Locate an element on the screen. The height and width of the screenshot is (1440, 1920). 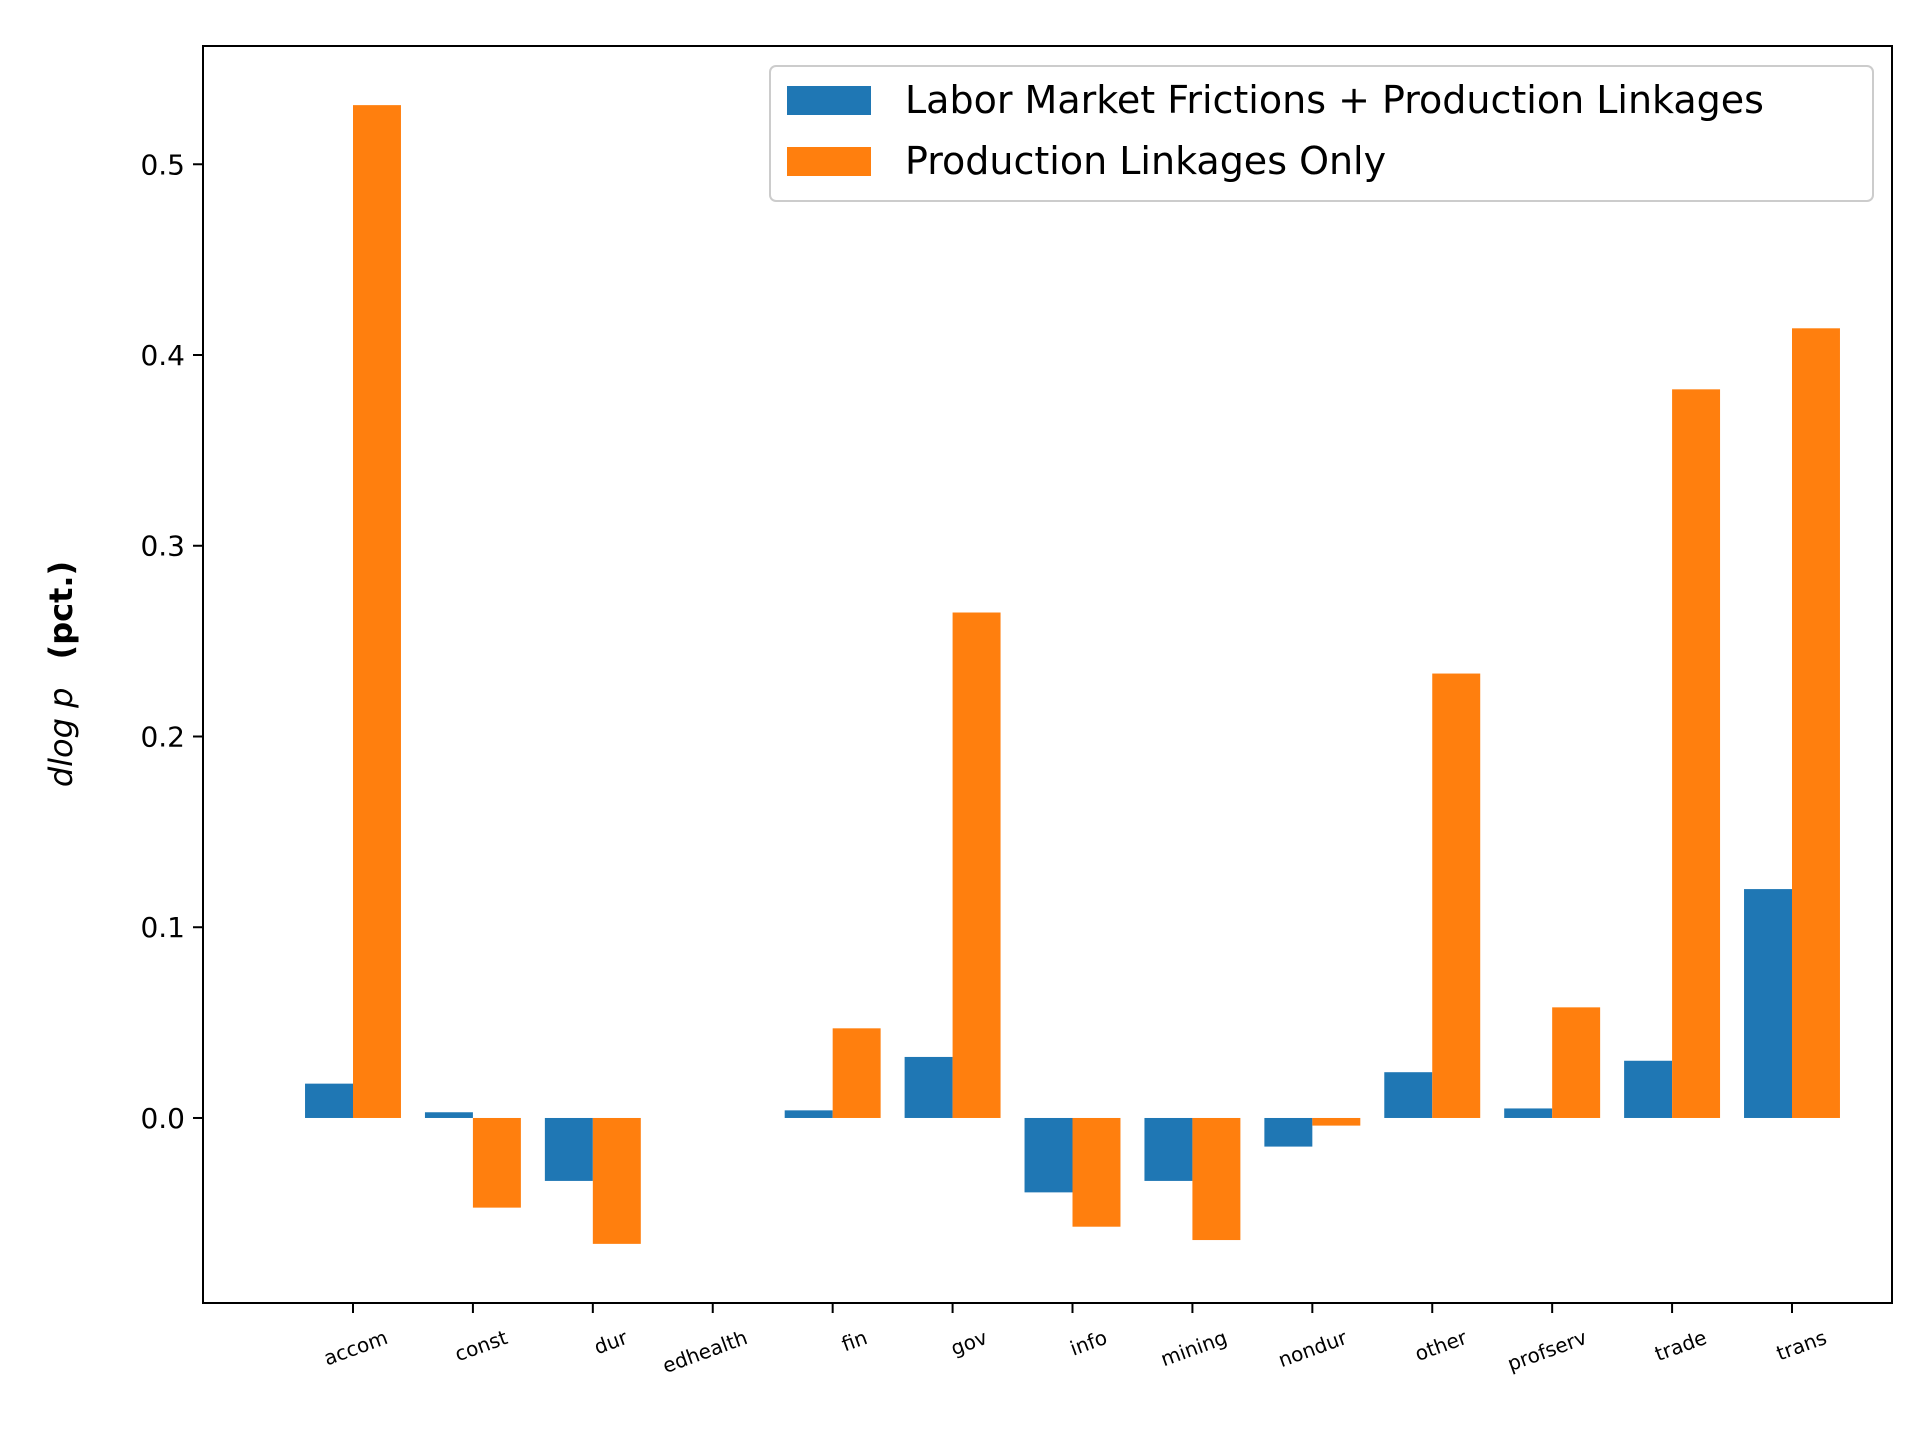
legend-box is located at coordinates (1321, 133).